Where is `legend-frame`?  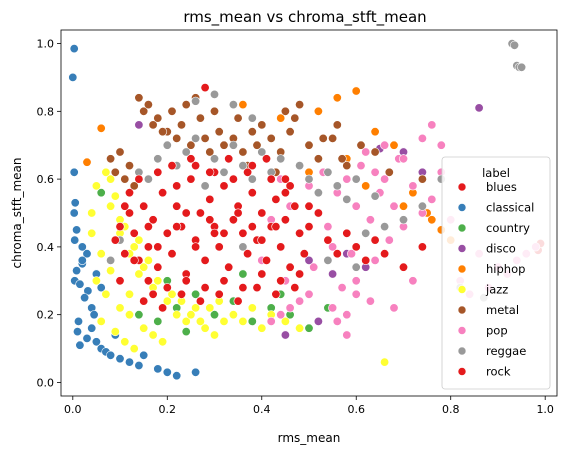 legend-frame is located at coordinates (496, 273).